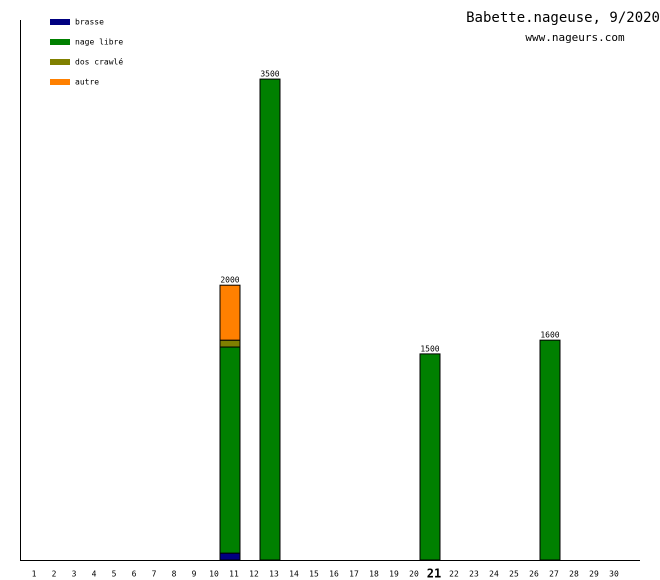  Describe the element at coordinates (34, 574) in the screenshot. I see `x-tick-label: 1` at that location.